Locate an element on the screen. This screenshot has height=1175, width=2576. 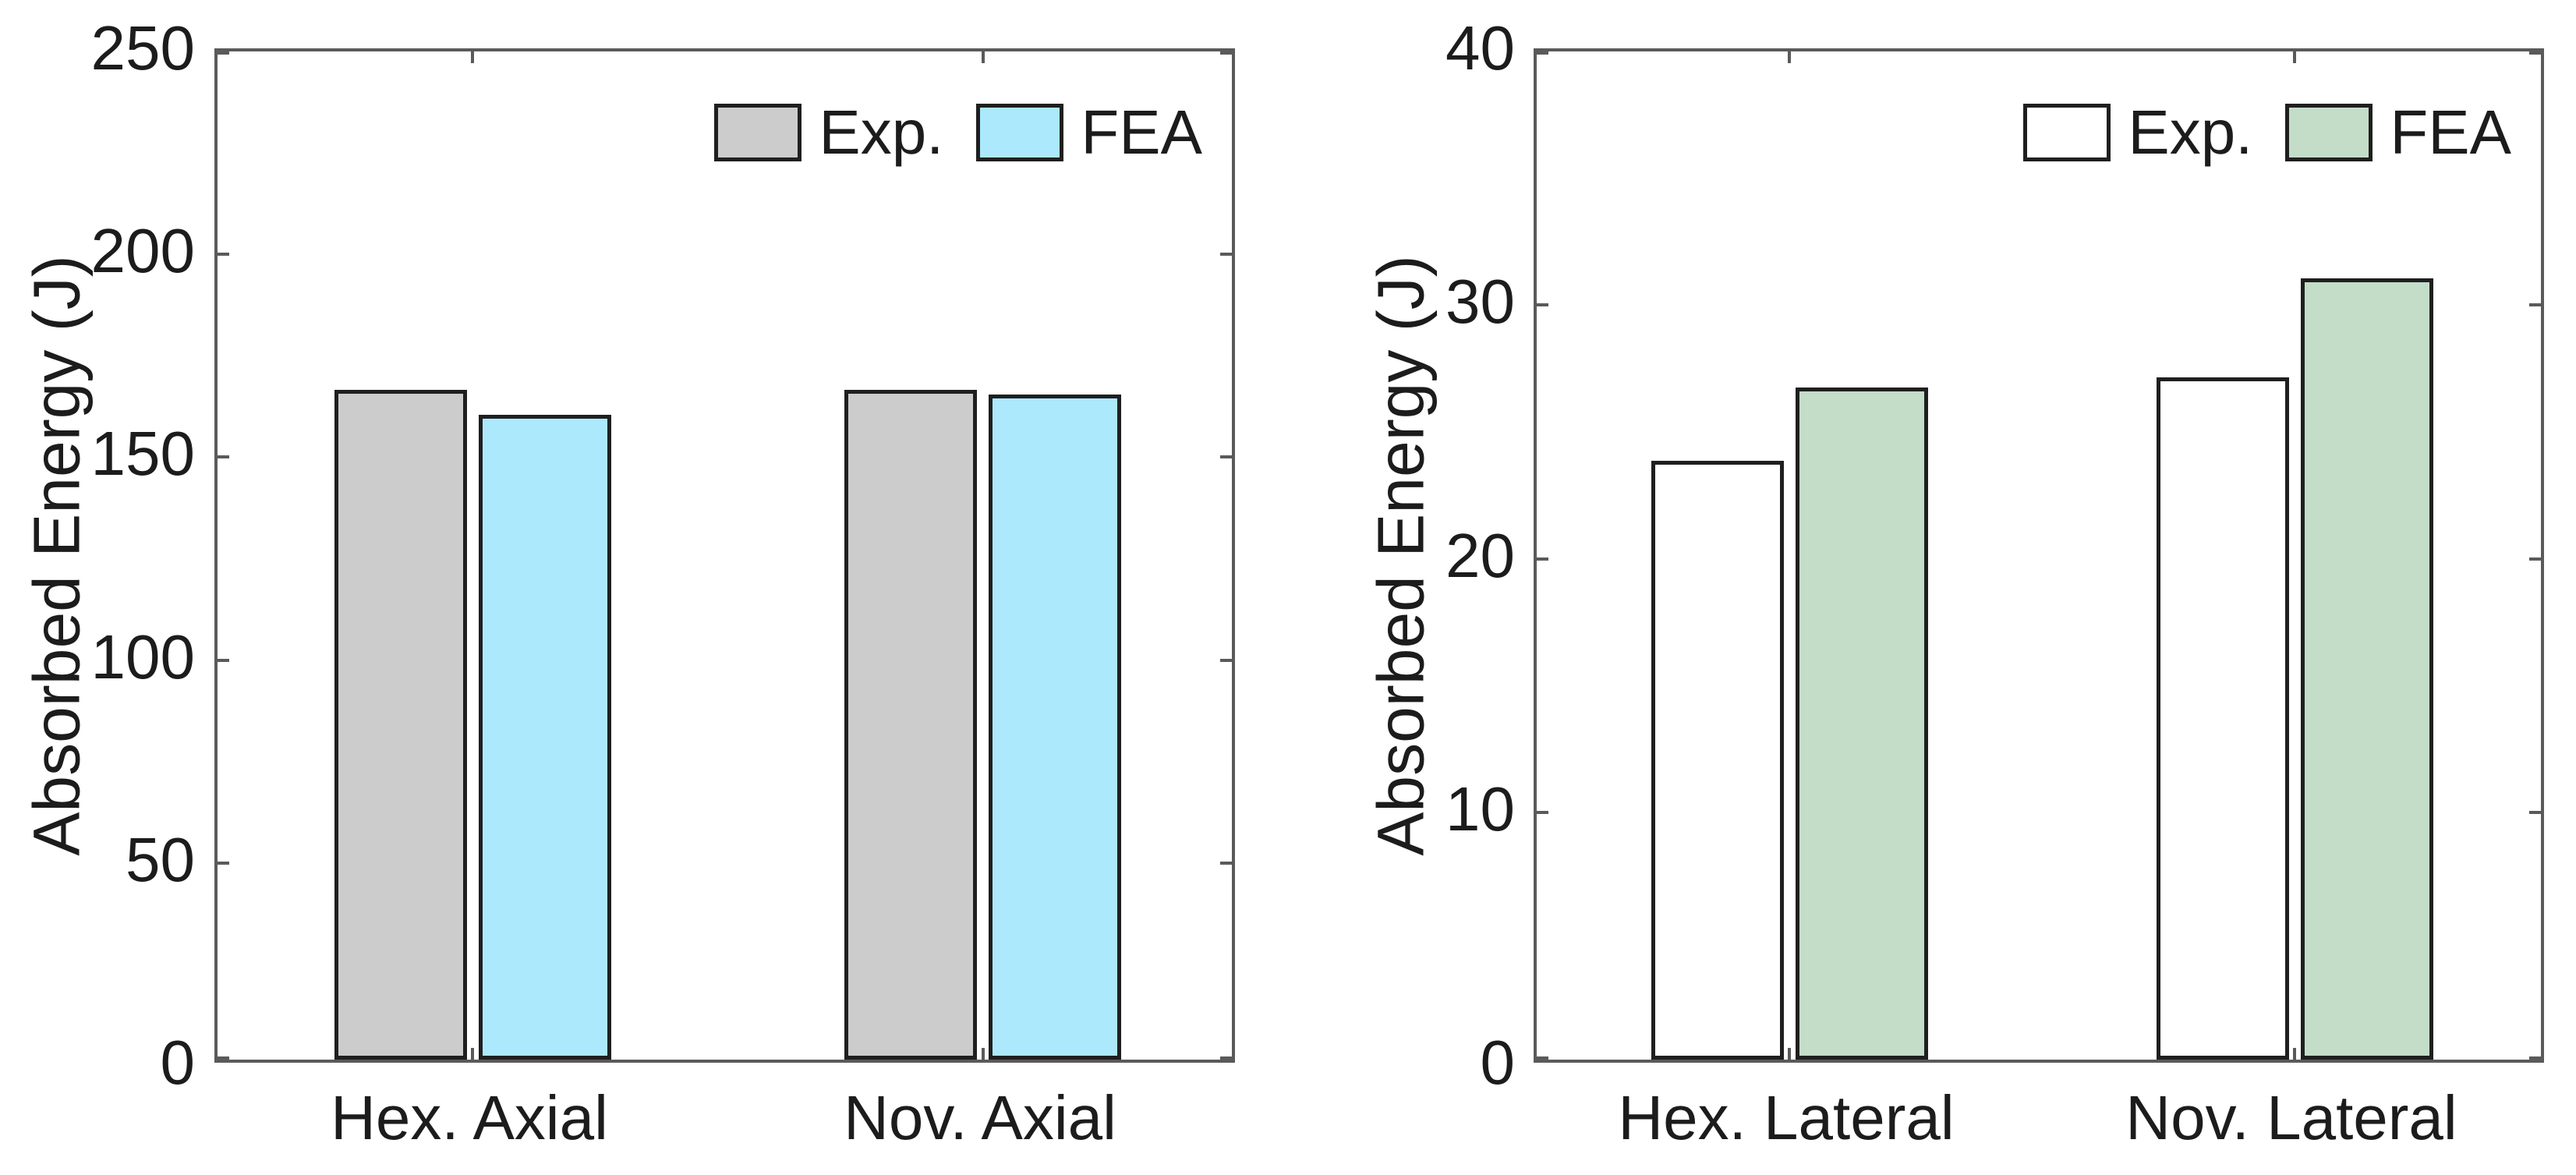
left-legend-swatch-fea is located at coordinates (1020, 132).